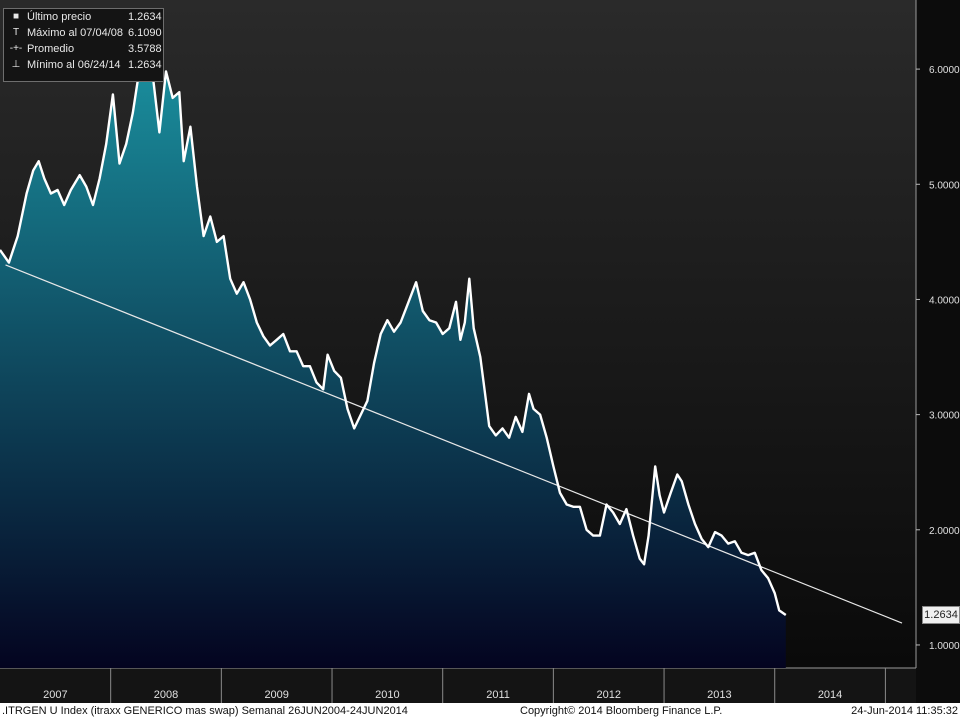 The image size is (960, 720). I want to click on legend-marker-average: -+-, so click(16, 48).